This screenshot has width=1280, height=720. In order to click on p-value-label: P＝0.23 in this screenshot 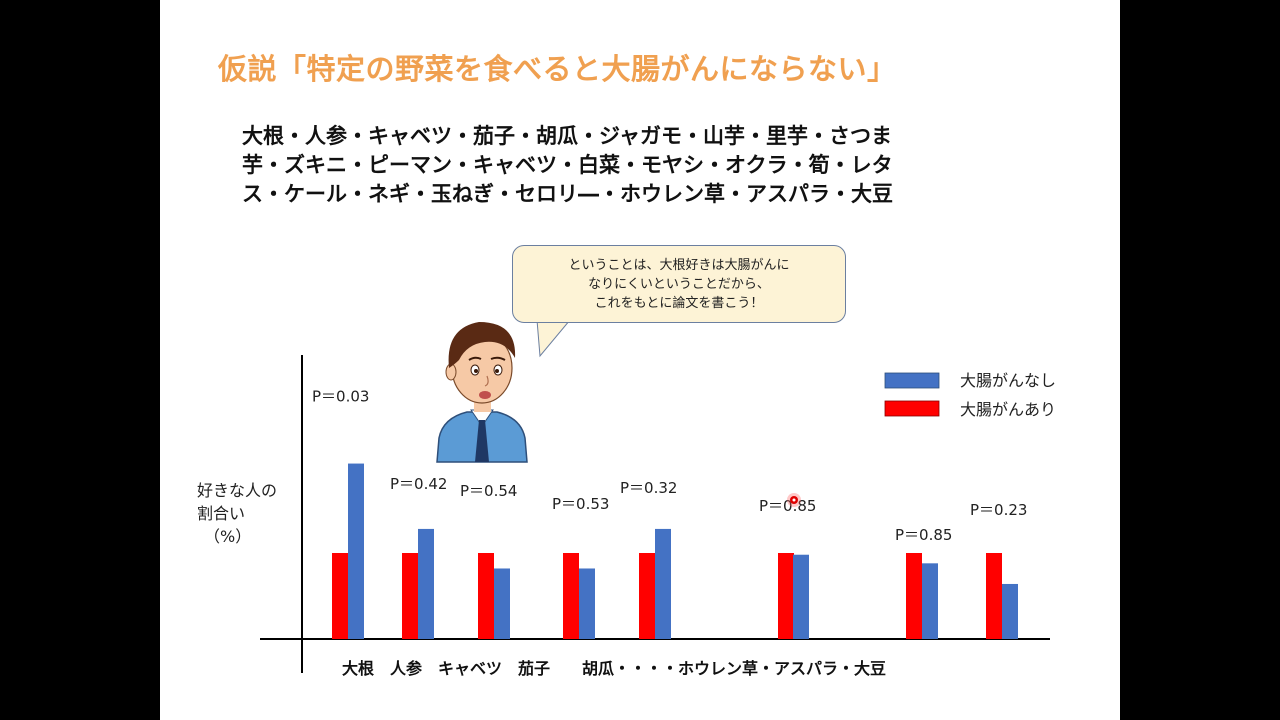, I will do `click(998, 510)`.